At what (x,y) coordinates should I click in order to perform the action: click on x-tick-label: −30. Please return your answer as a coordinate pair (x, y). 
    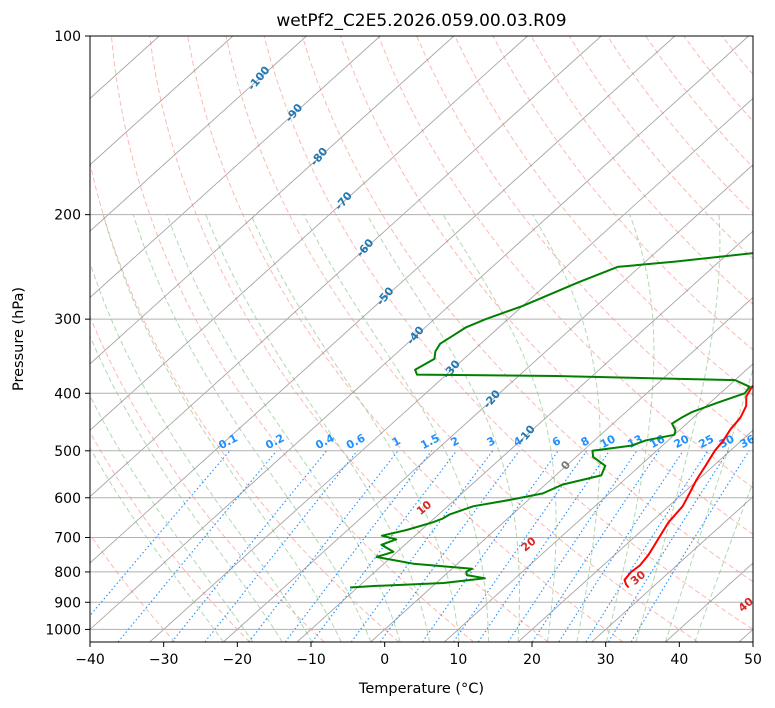
    Looking at the image, I should click on (164, 660).